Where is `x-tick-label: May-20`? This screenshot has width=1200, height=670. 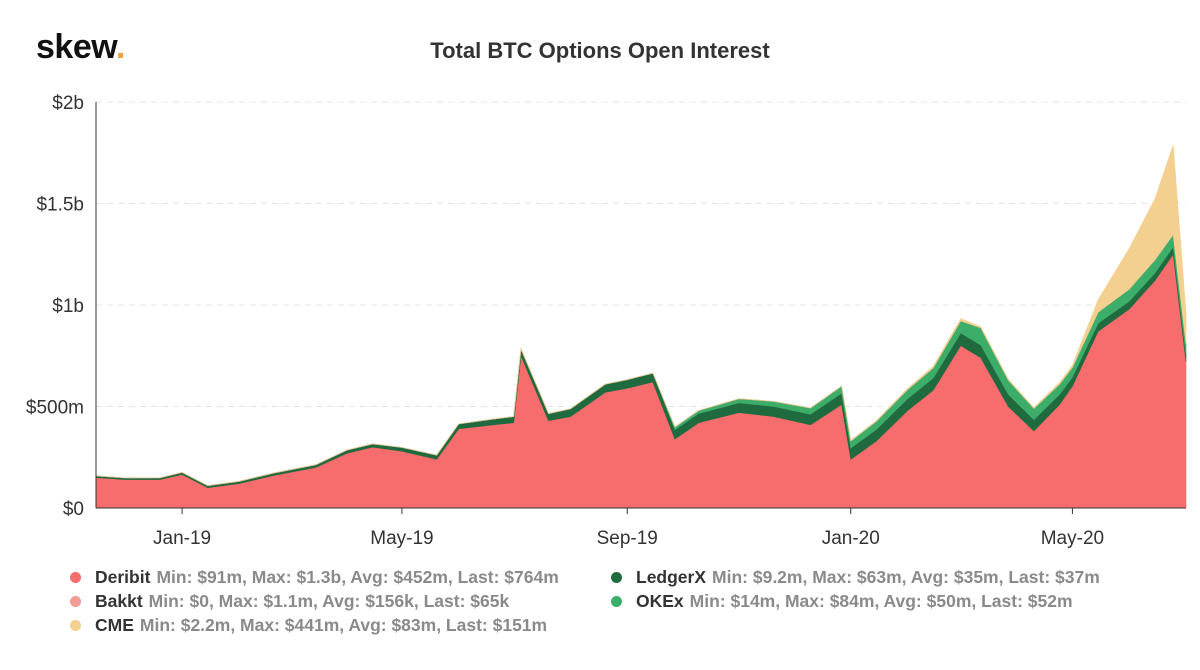
x-tick-label: May-20 is located at coordinates (1072, 538).